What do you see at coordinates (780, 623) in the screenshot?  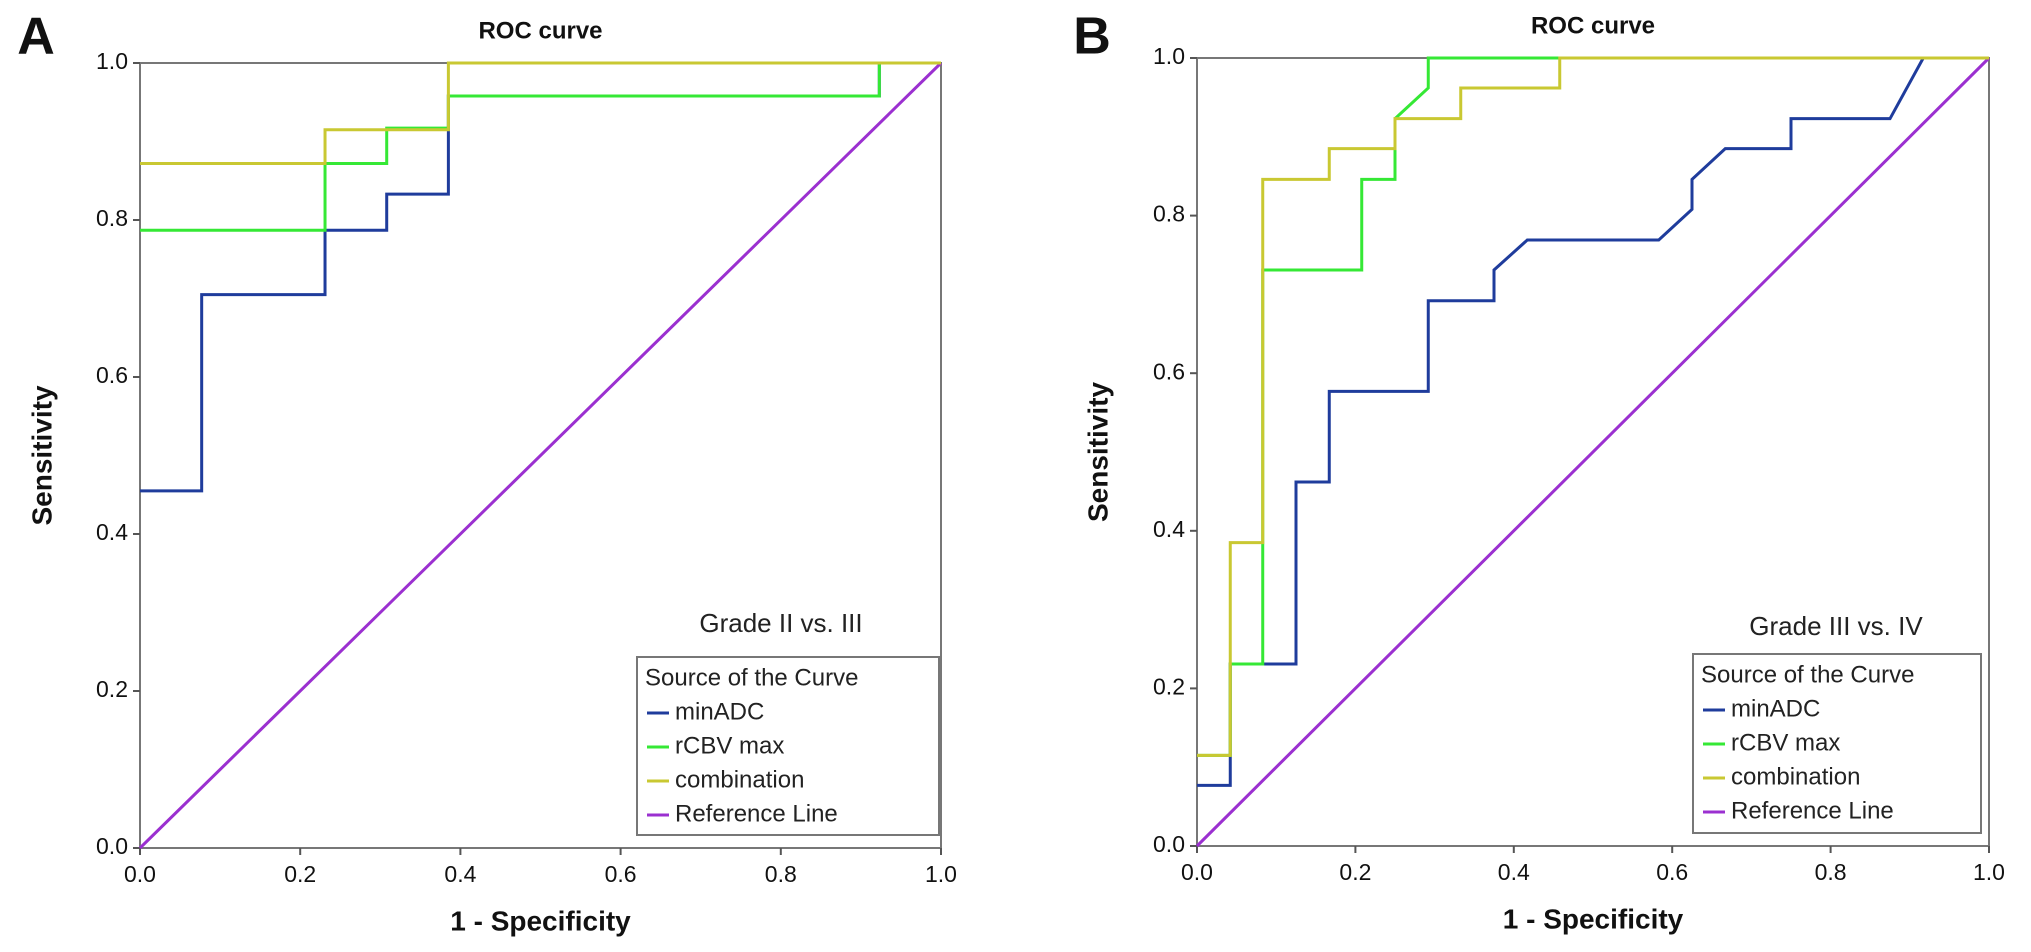 I see `annotation: Grade II vs. III` at bounding box center [780, 623].